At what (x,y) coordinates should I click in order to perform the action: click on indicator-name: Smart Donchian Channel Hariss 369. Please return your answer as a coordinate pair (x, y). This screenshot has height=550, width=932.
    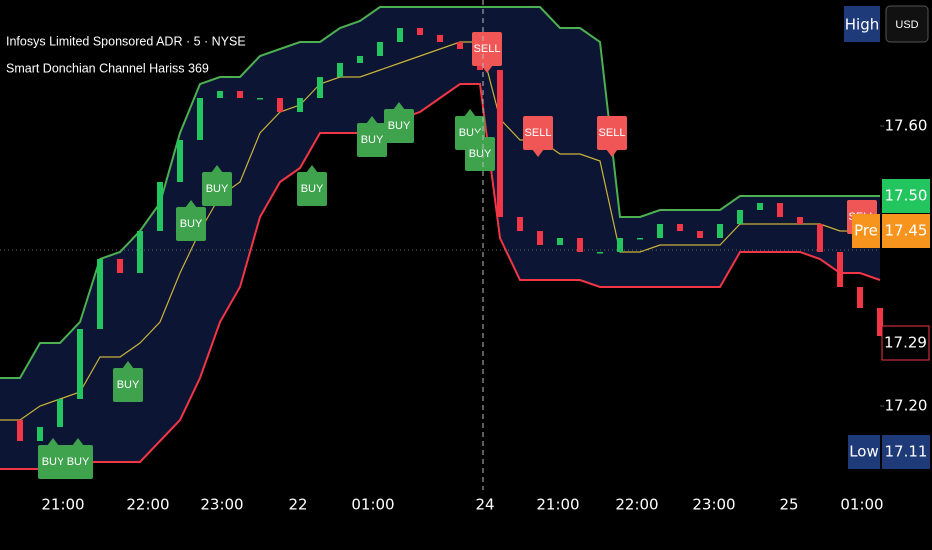
    Looking at the image, I should click on (107, 68).